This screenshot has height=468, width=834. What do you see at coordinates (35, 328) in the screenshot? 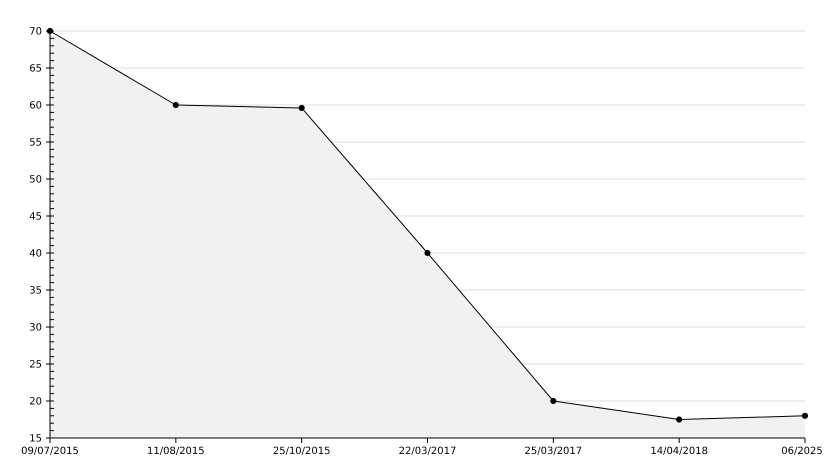
I see `y-tick-label: 30` at bounding box center [35, 328].